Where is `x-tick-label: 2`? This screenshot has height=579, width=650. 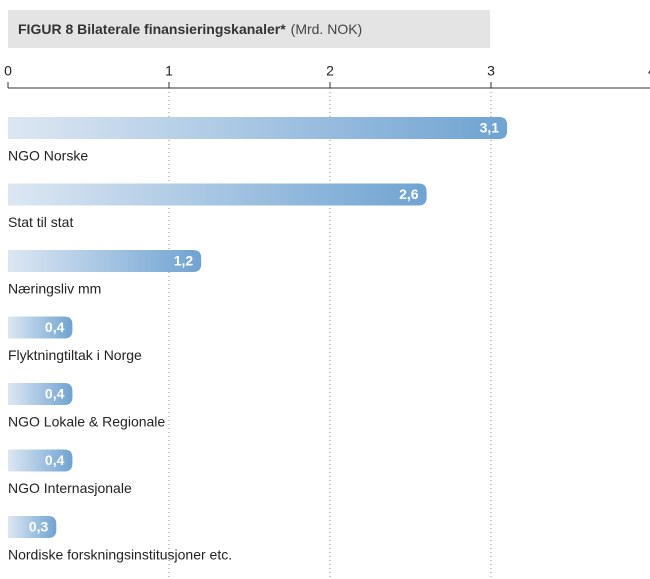 x-tick-label: 2 is located at coordinates (330, 71).